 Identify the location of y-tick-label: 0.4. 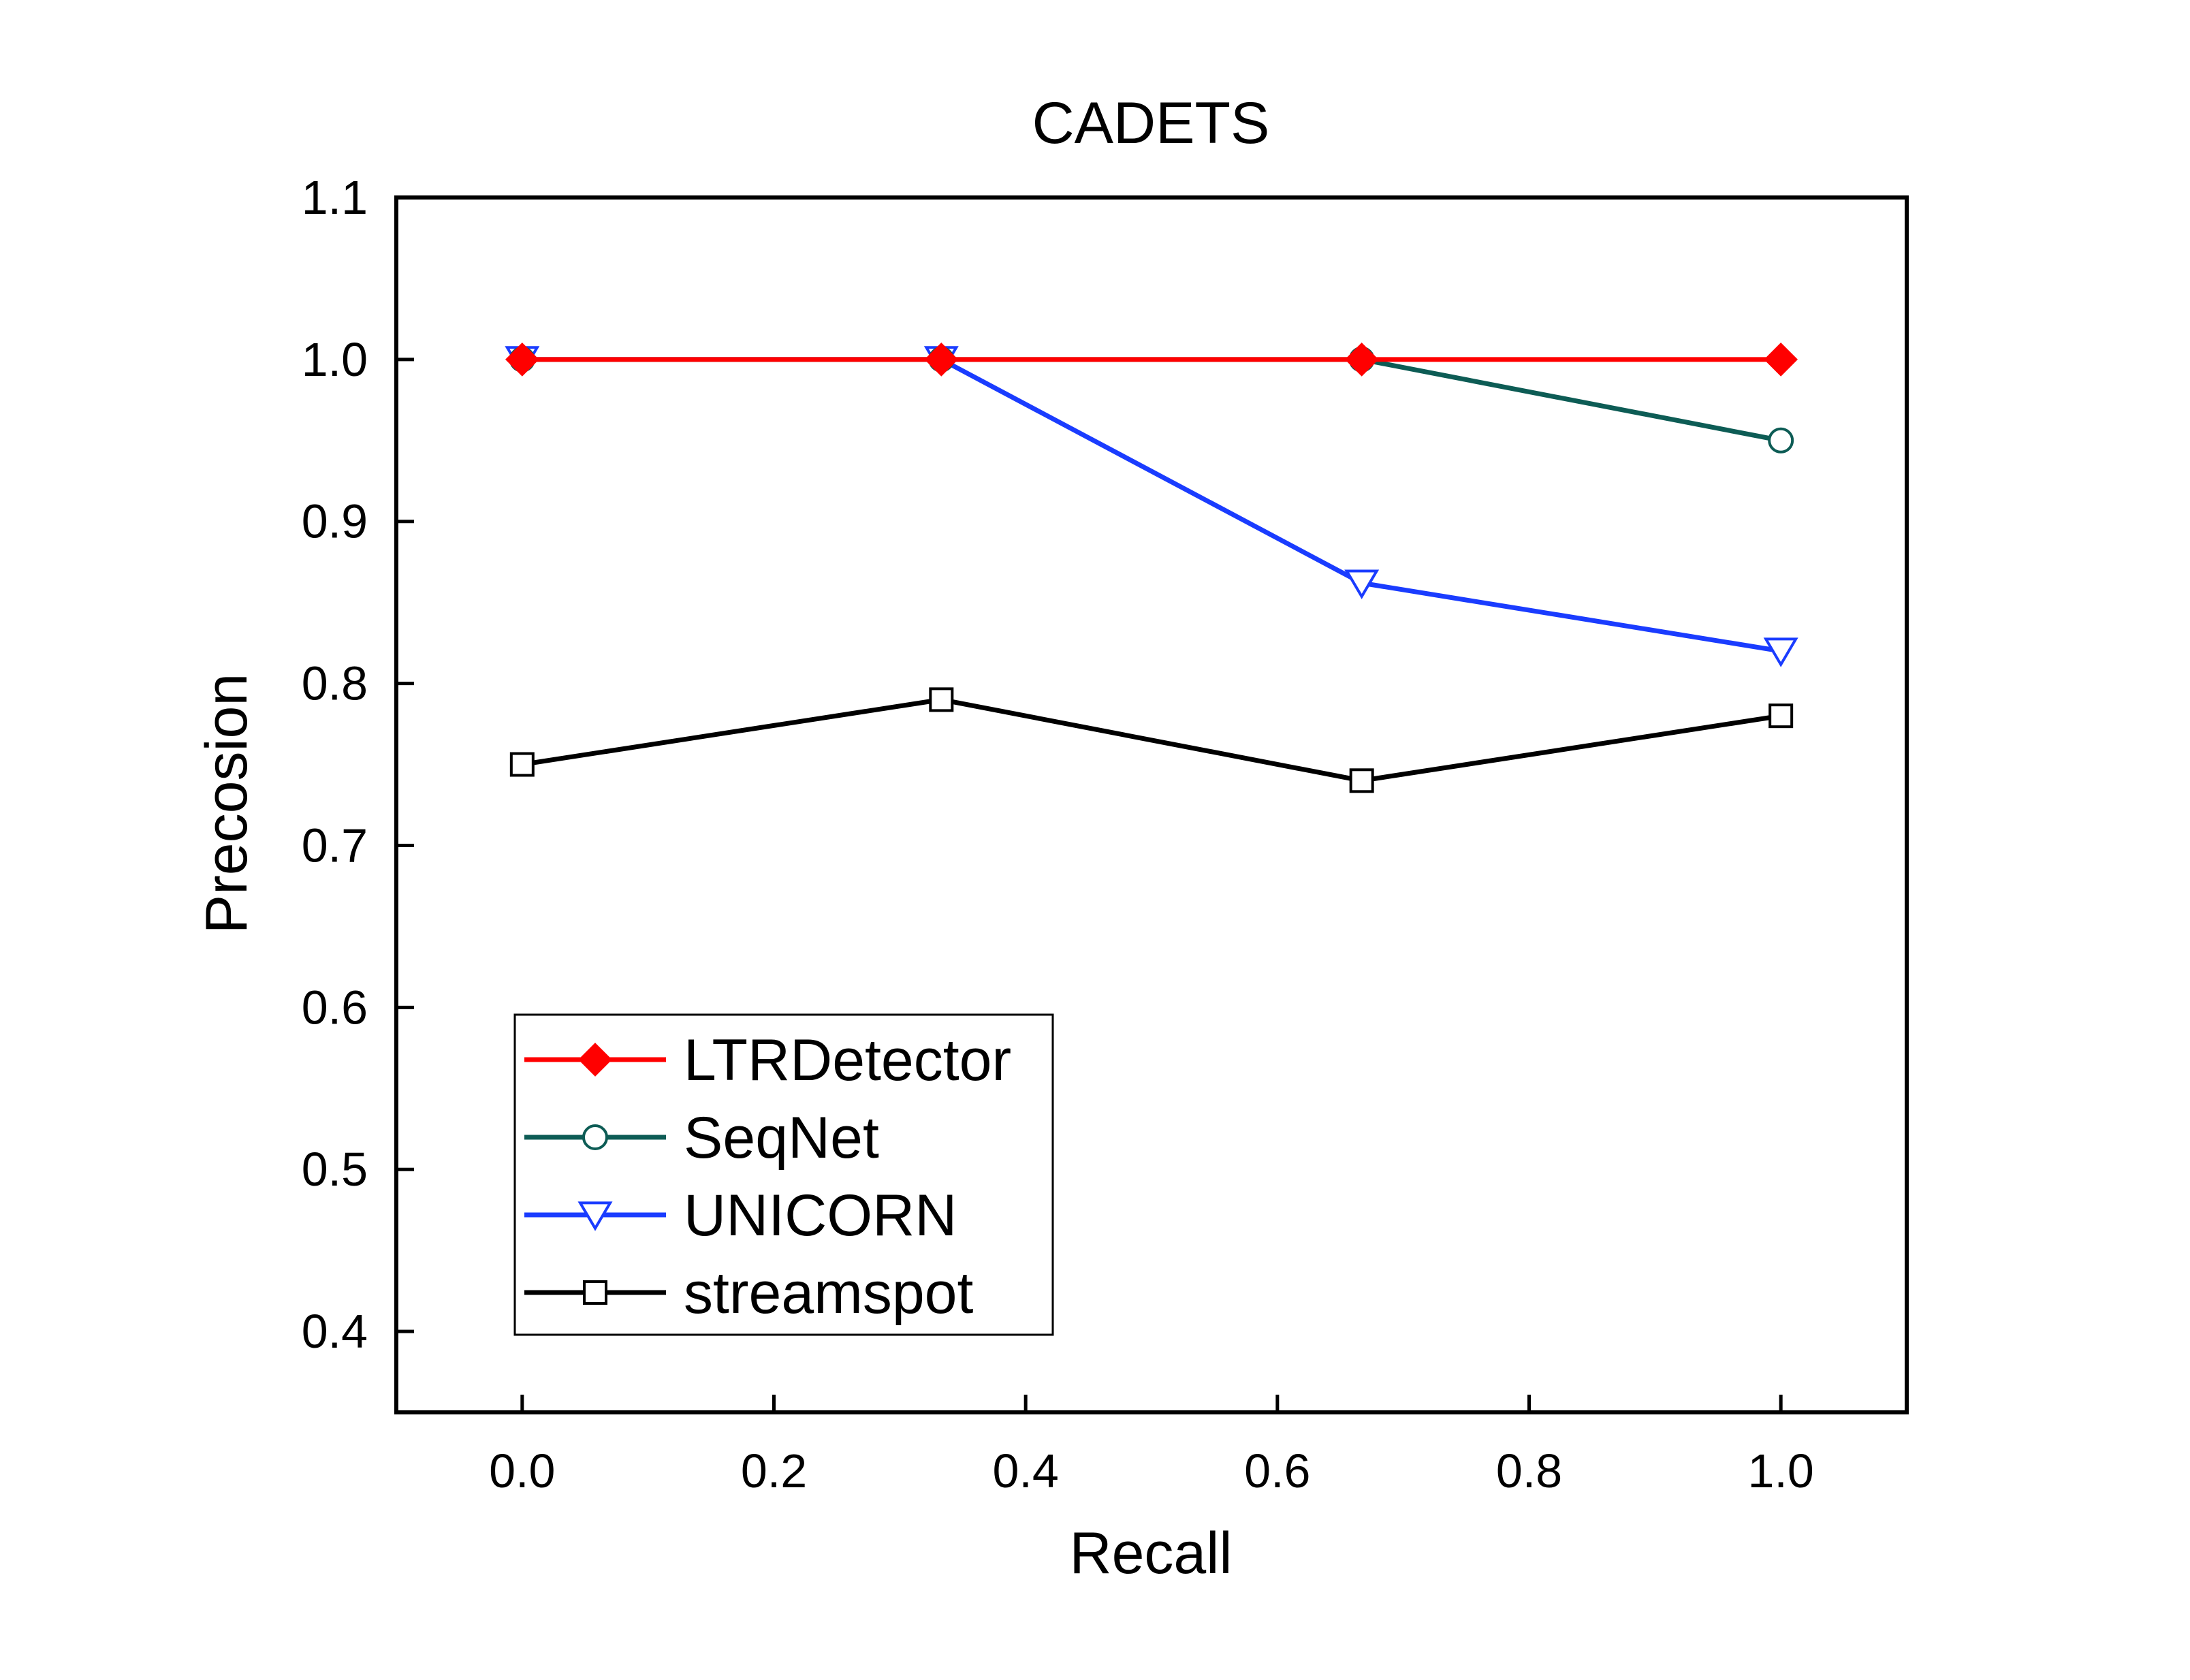
(335, 1331).